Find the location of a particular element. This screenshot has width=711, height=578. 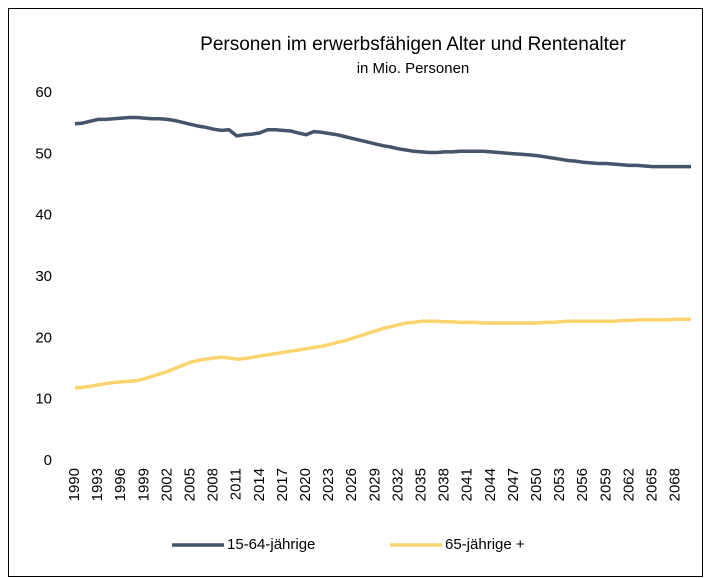

legend-label: 65-jährige + is located at coordinates (485, 544).